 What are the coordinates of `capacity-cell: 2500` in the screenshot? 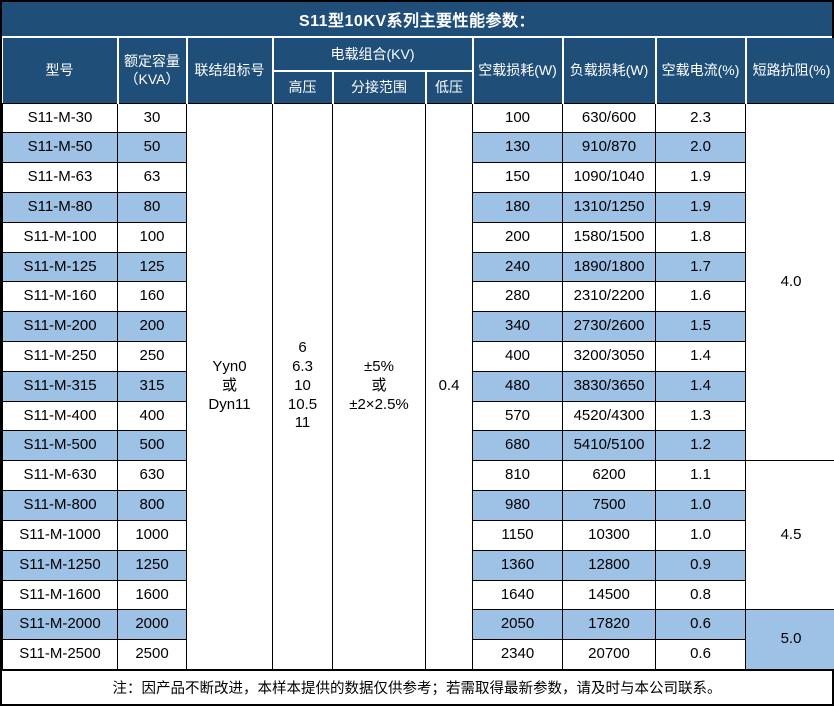 It's located at (152, 654).